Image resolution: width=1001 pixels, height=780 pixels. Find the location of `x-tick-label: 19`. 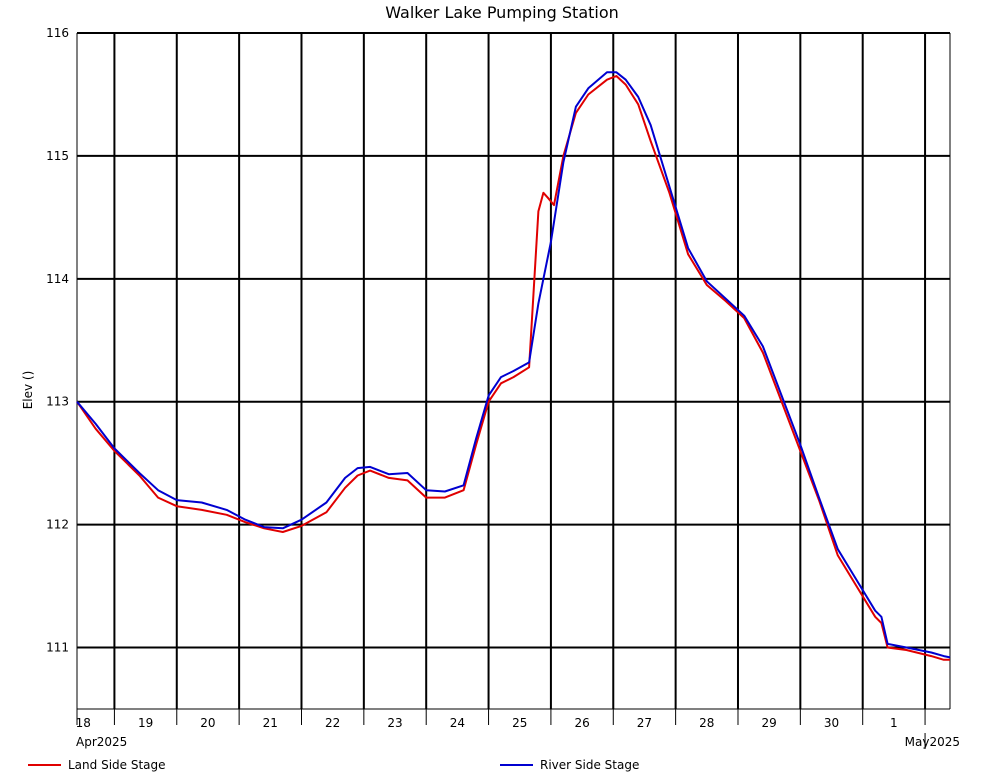

x-tick-label: 19 is located at coordinates (145, 723).